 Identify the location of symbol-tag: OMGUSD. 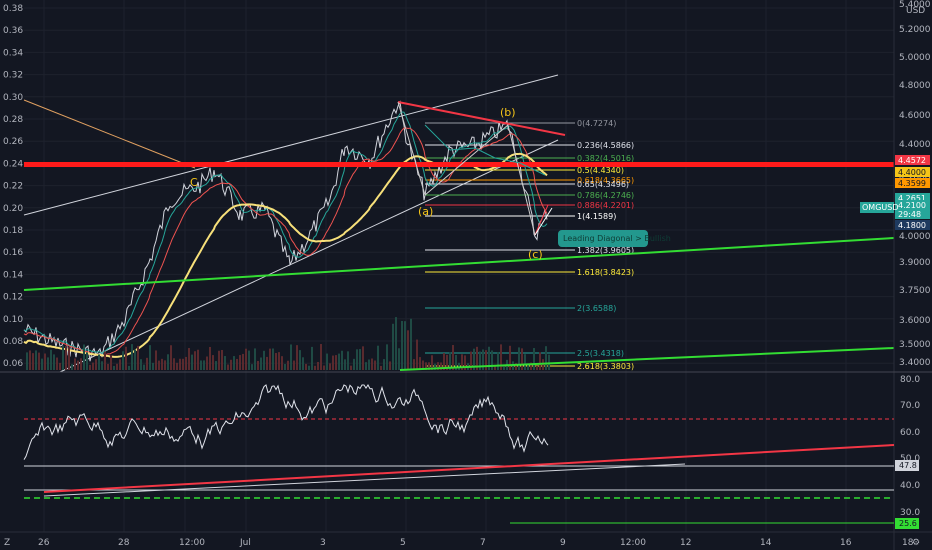
(880, 207).